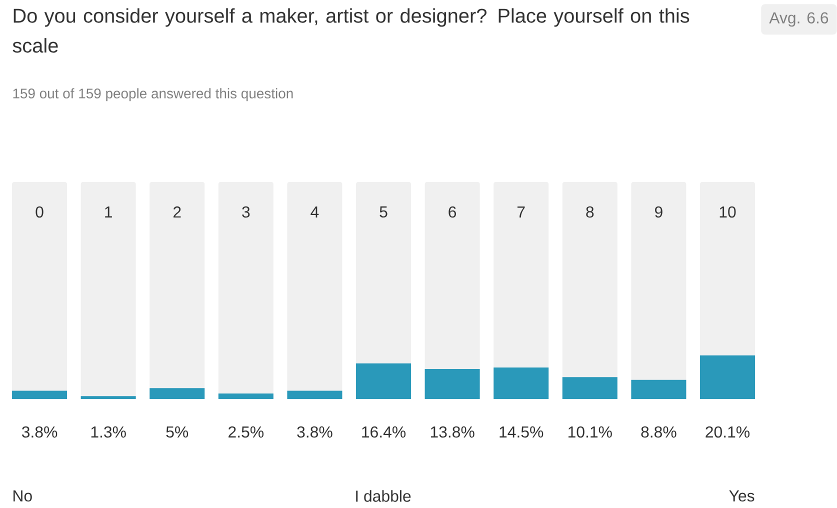 The height and width of the screenshot is (508, 837). I want to click on chart-subtitle: 159 out of 159 people answered this question, so click(153, 95).